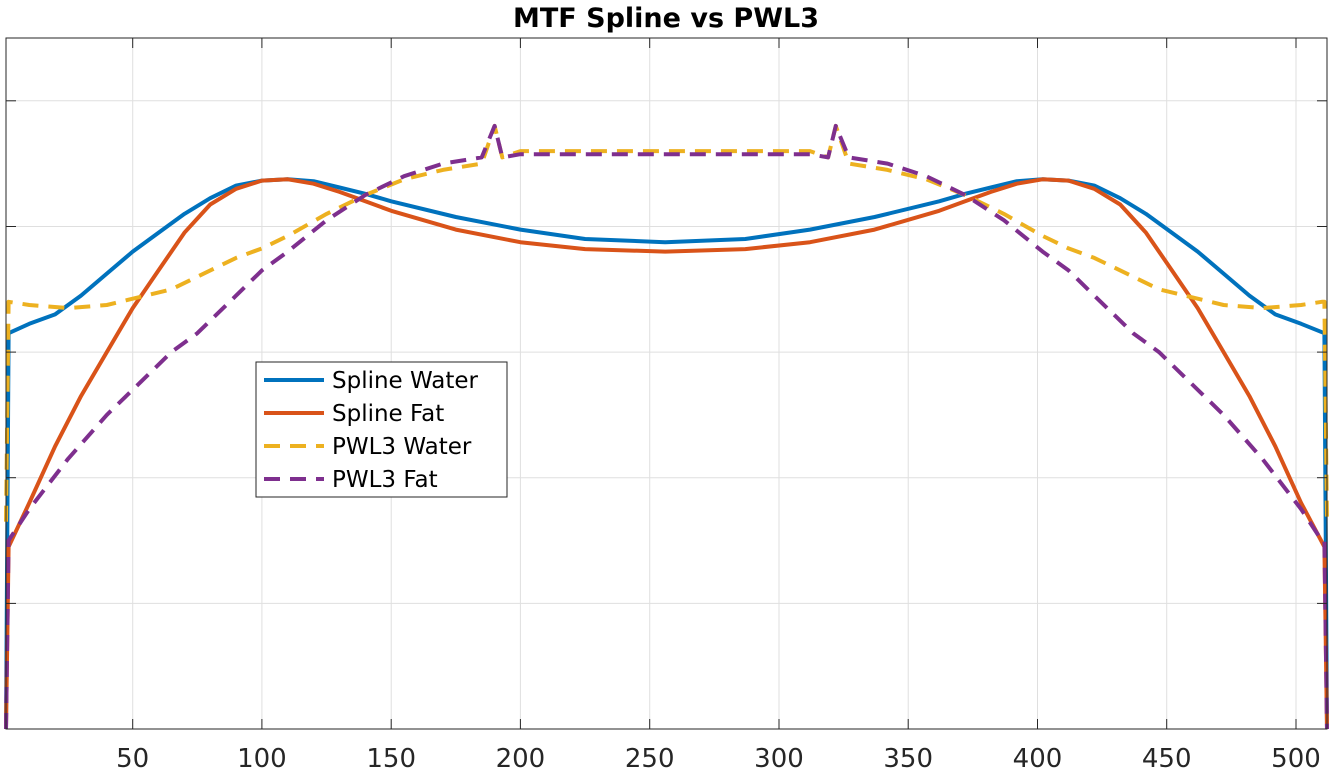 Image resolution: width=1333 pixels, height=776 pixels. What do you see at coordinates (521, 757) in the screenshot?
I see `x-tick-label: 200` at bounding box center [521, 757].